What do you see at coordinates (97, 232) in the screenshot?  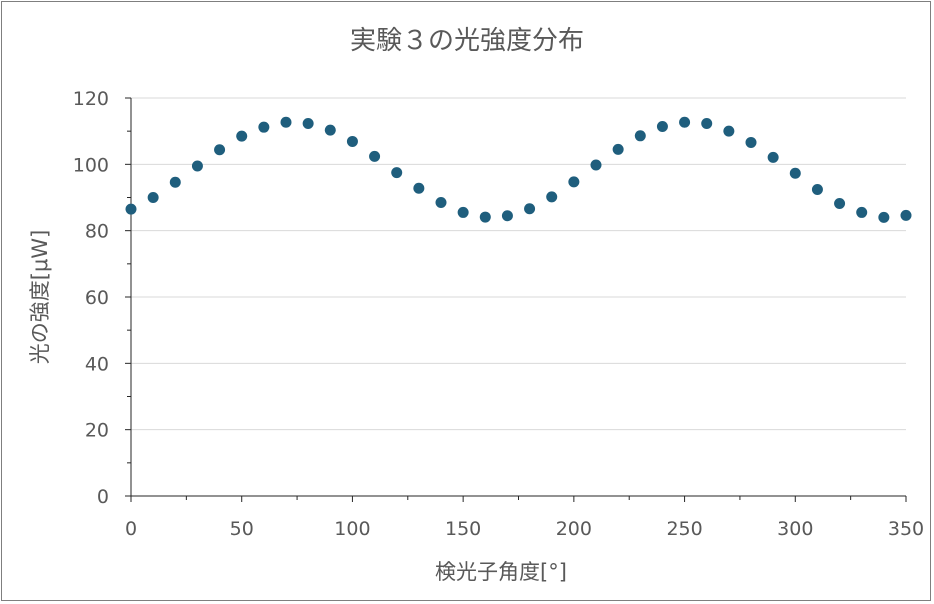 I see `y-tick-label: 80` at bounding box center [97, 232].